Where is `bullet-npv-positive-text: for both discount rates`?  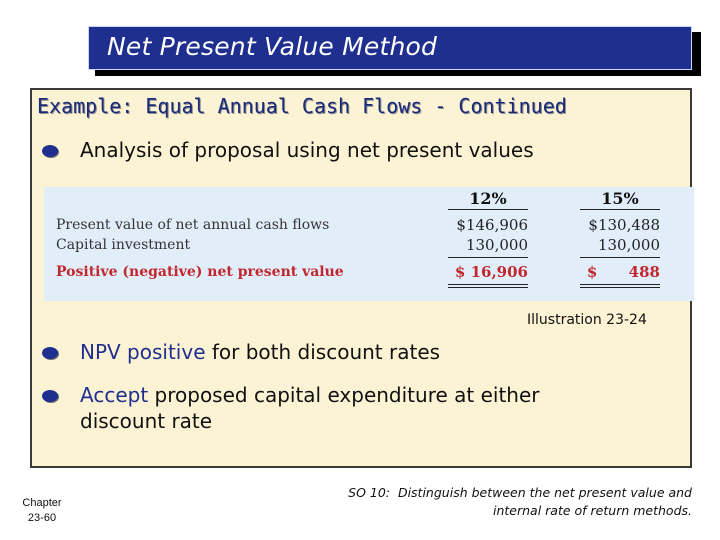 bullet-npv-positive-text: for both discount rates is located at coordinates (323, 352).